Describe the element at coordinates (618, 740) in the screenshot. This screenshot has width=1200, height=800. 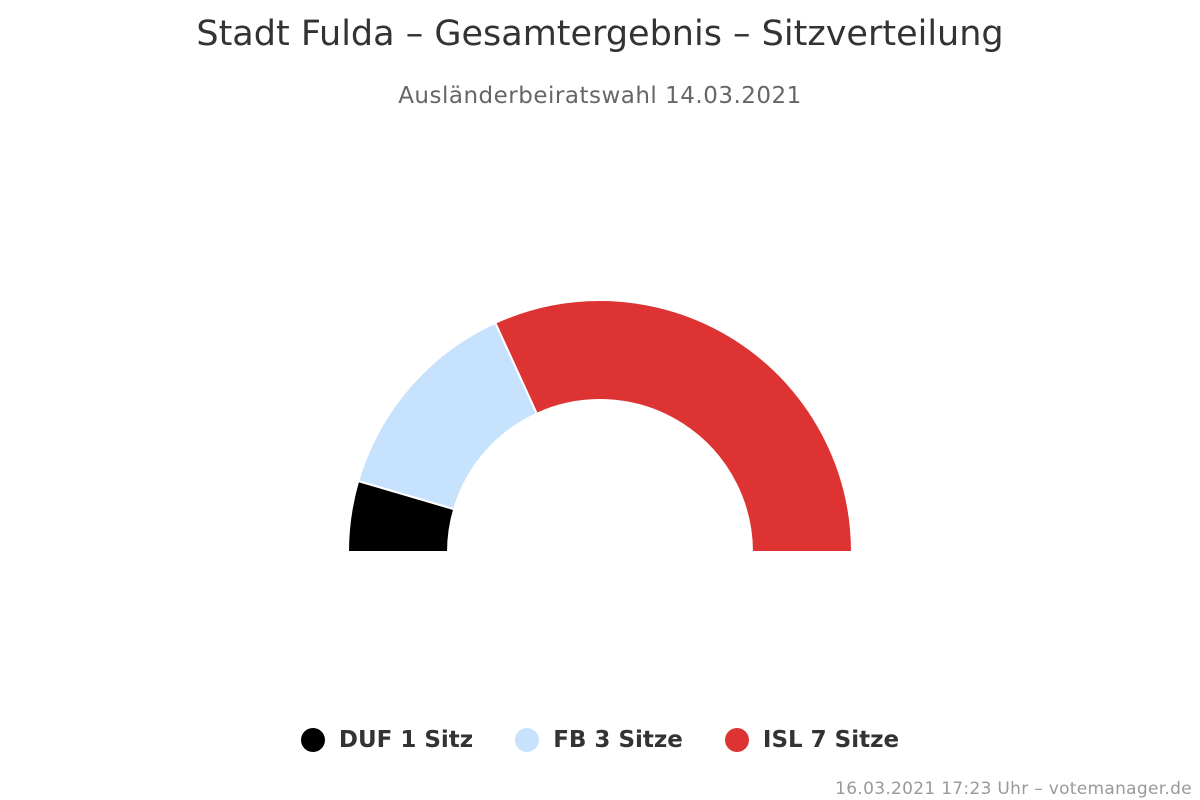
I see `legend-label-fb: FB 3 Sitze` at that location.